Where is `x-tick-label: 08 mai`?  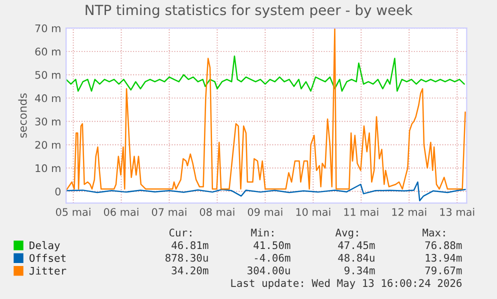
x-tick-label: 08 mai is located at coordinates (217, 212).